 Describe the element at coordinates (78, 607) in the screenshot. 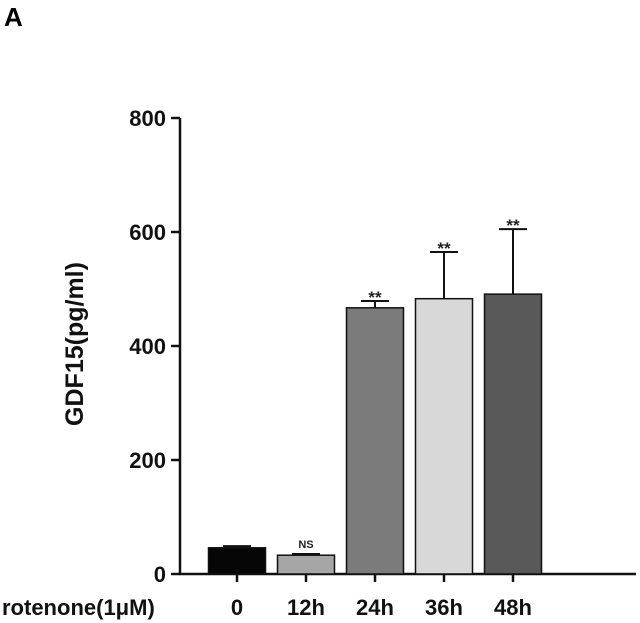

I see `x-axis-label: rotenone(1μM)` at that location.